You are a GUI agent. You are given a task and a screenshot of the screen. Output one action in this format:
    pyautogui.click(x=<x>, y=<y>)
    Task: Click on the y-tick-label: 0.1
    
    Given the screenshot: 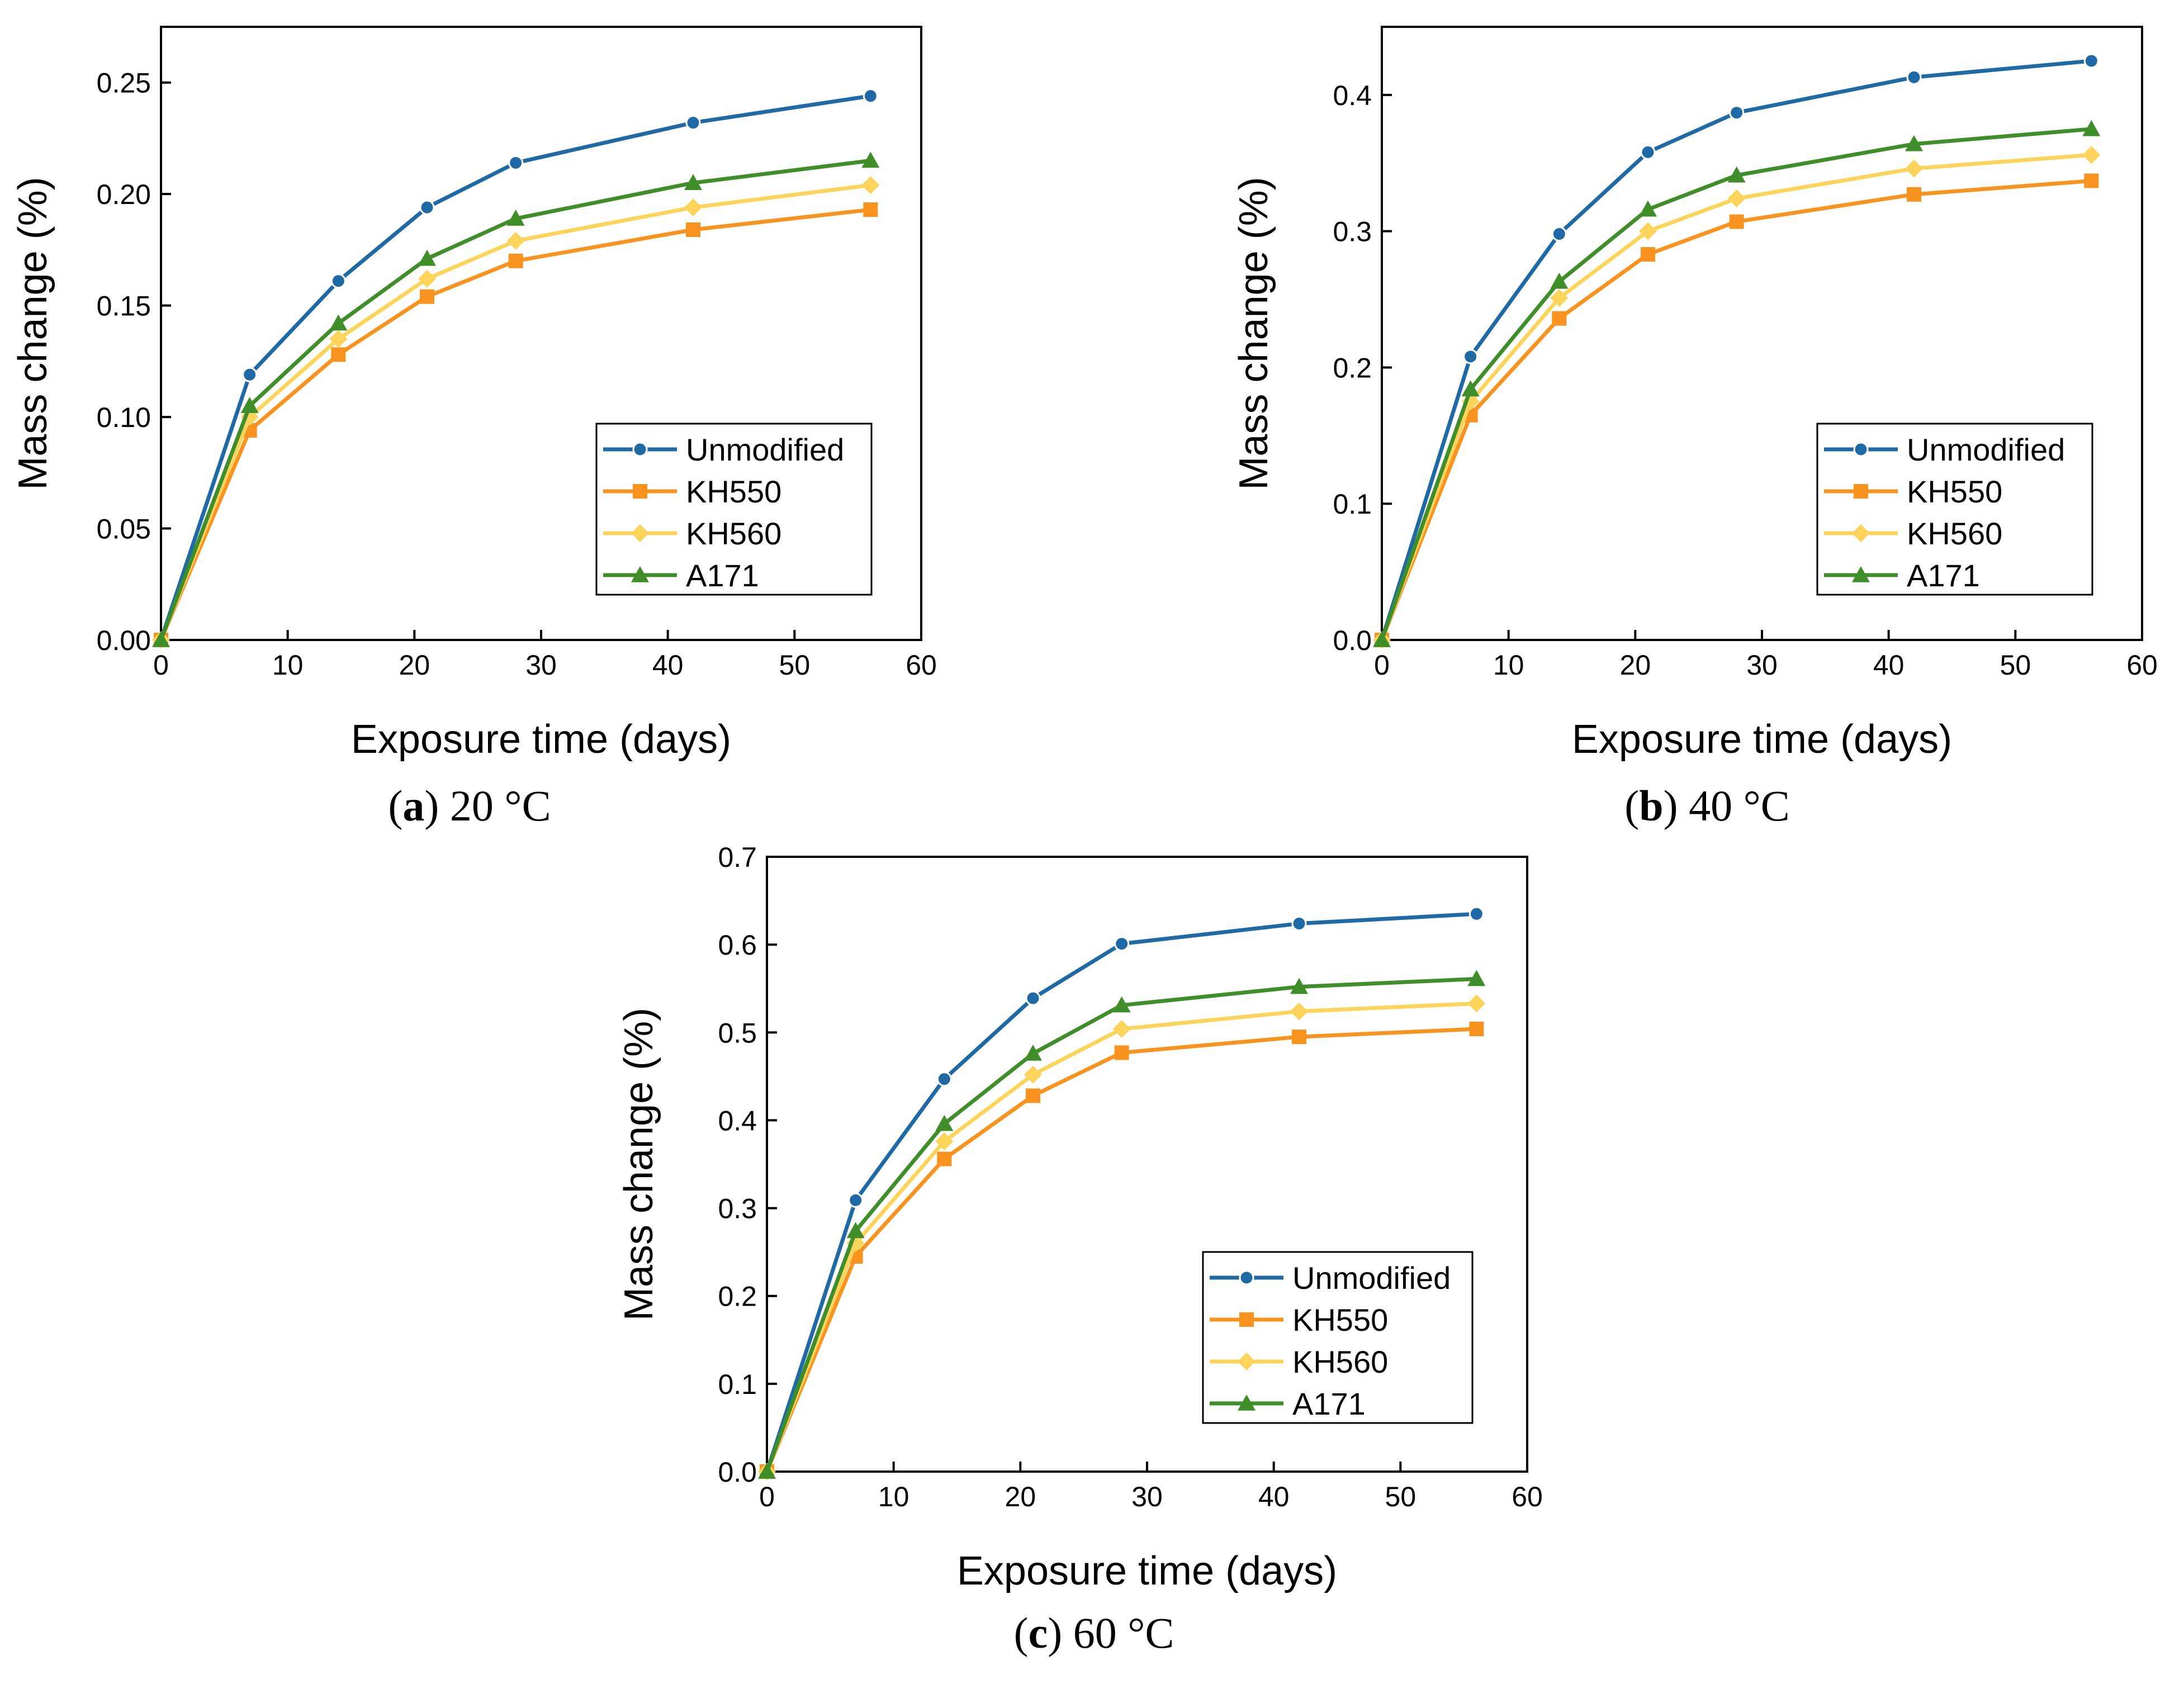 What is the action you would take?
    pyautogui.click(x=737, y=1384)
    